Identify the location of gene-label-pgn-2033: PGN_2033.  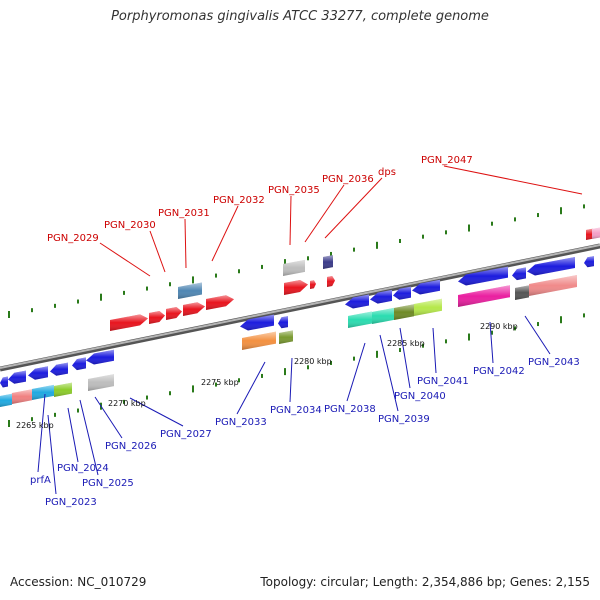
(241, 422).